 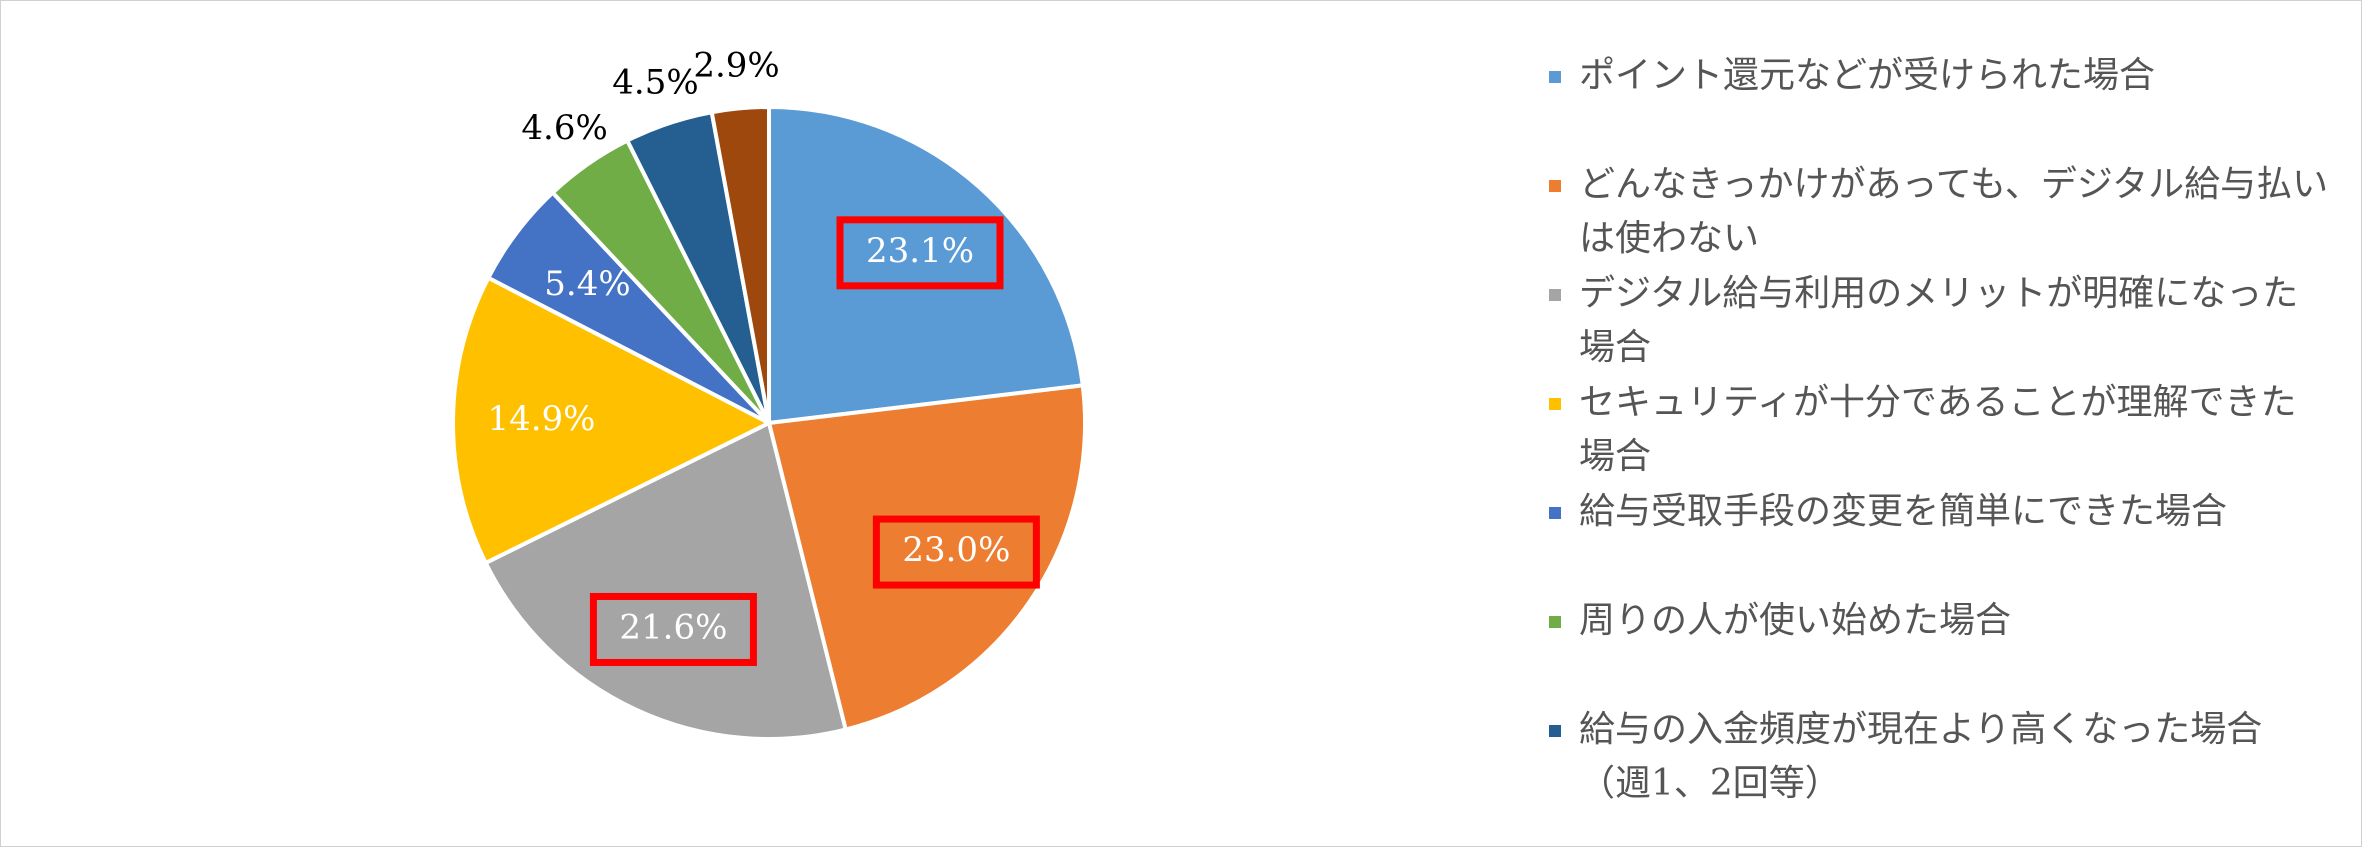 What do you see at coordinates (655, 82) in the screenshot?
I see `data-label: 4.5%` at bounding box center [655, 82].